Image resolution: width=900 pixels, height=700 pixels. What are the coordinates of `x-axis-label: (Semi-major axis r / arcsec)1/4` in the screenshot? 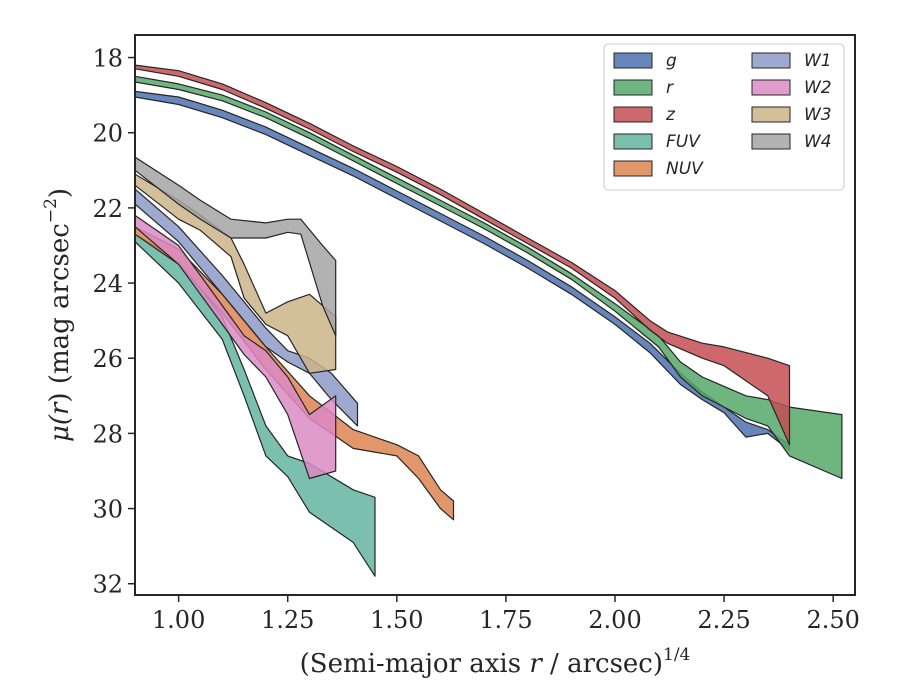 It's located at (495, 662).